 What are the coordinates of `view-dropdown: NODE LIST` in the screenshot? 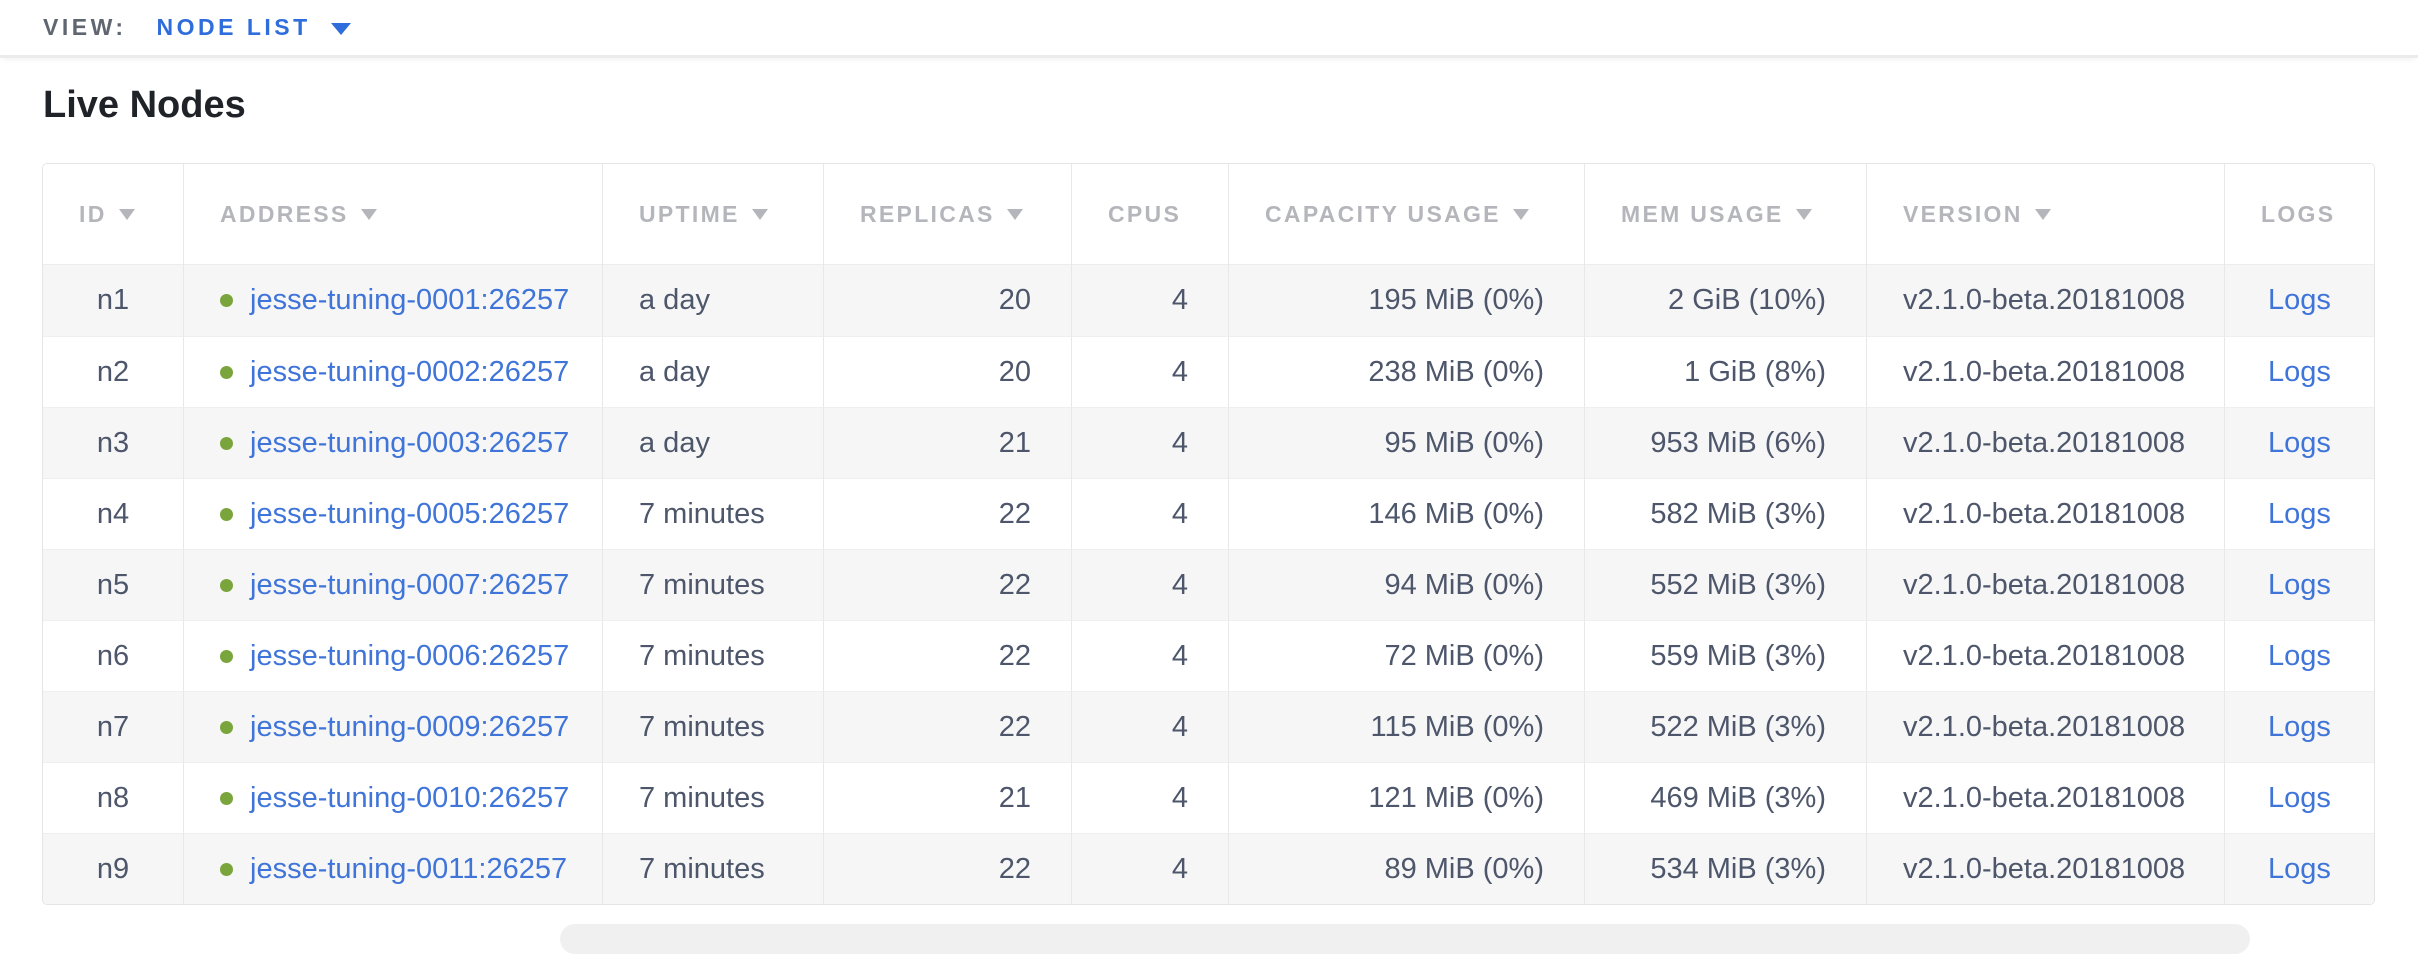 It's located at (254, 27).